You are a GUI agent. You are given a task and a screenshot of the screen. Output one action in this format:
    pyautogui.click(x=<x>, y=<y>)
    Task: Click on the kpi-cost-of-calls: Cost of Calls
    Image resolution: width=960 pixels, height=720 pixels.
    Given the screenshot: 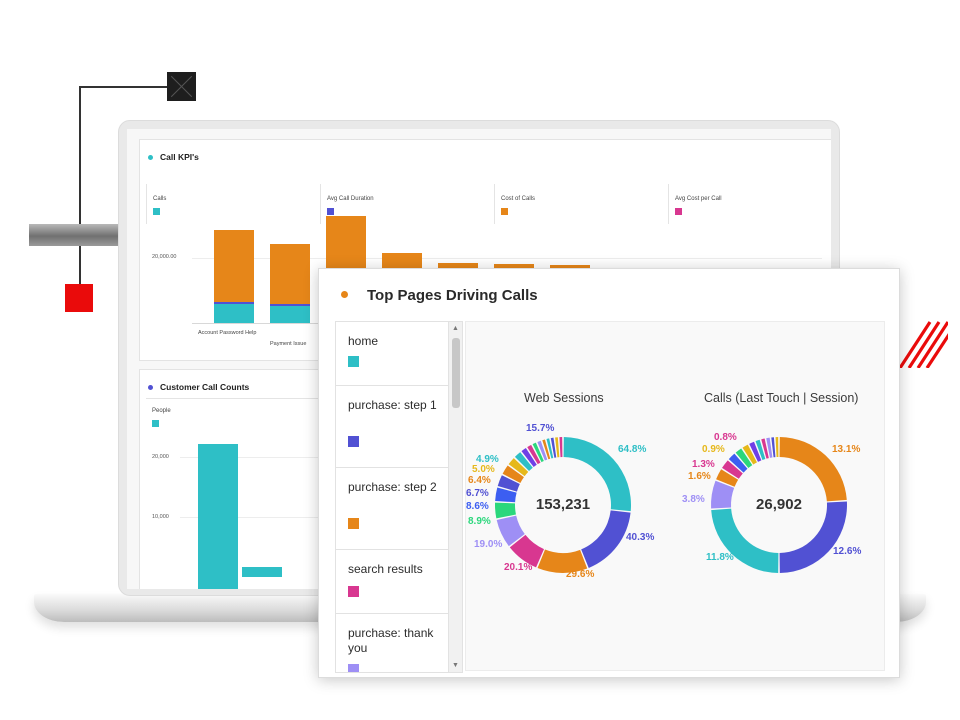 What is the action you would take?
    pyautogui.click(x=581, y=204)
    